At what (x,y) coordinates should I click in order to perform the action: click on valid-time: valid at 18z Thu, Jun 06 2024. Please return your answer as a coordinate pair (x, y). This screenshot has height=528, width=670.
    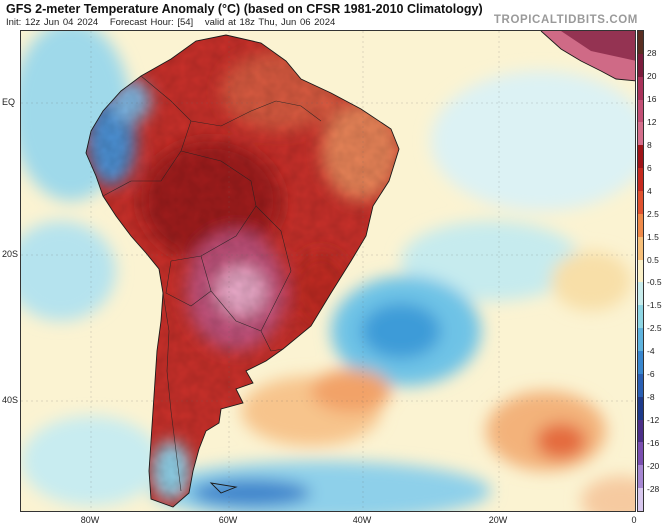
    Looking at the image, I should click on (270, 22).